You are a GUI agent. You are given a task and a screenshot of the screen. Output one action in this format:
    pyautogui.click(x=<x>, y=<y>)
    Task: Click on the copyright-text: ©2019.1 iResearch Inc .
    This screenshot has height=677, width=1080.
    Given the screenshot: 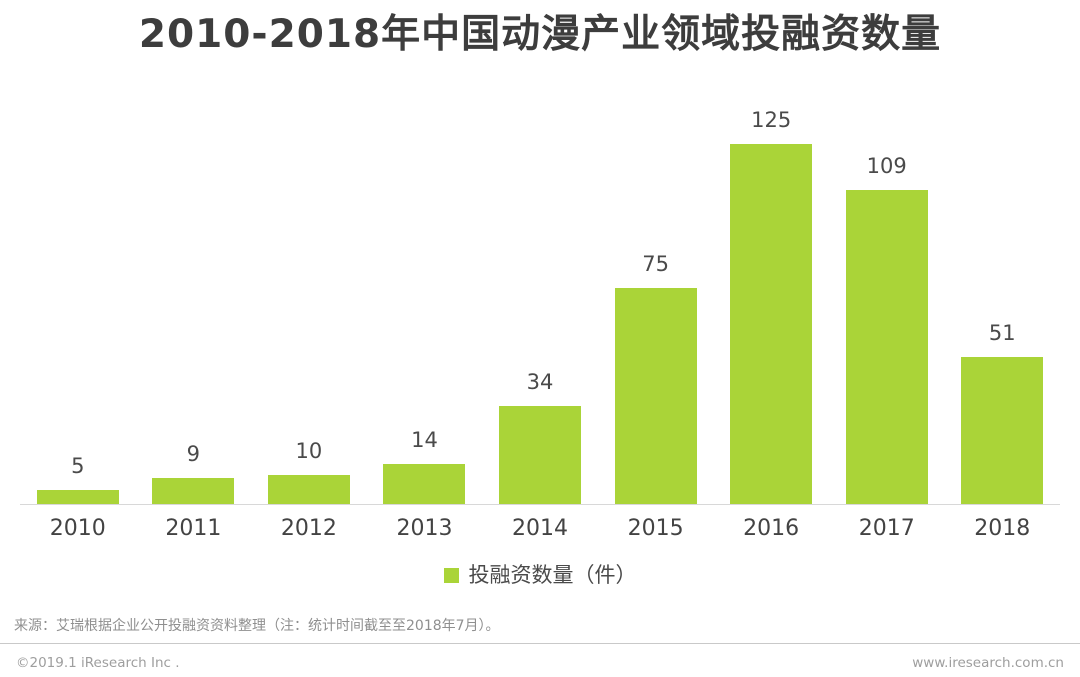 What is the action you would take?
    pyautogui.click(x=98, y=663)
    